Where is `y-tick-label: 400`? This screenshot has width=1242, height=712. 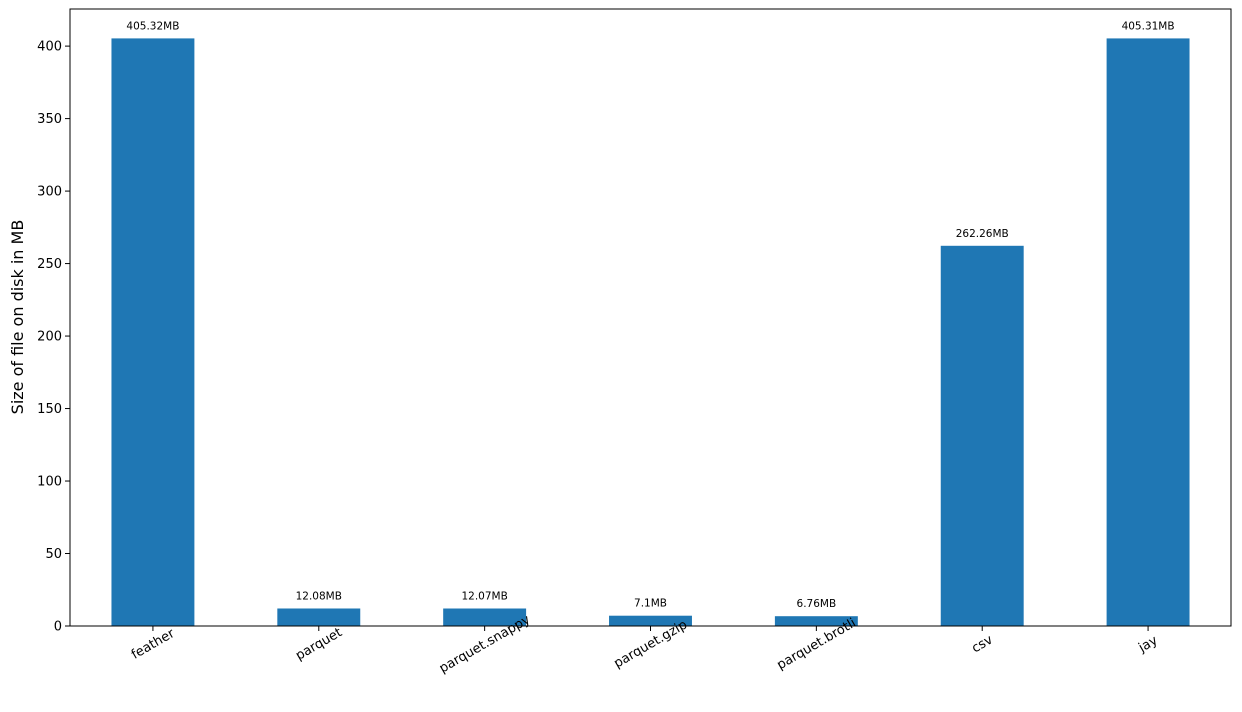
y-tick-label: 400 is located at coordinates (49, 47).